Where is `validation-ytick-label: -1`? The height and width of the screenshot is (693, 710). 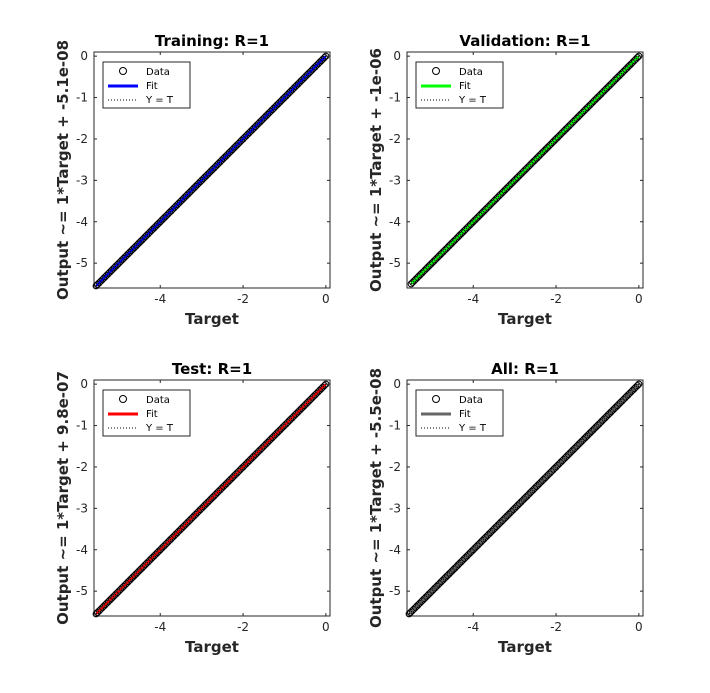 validation-ytick-label: -1 is located at coordinates (395, 98).